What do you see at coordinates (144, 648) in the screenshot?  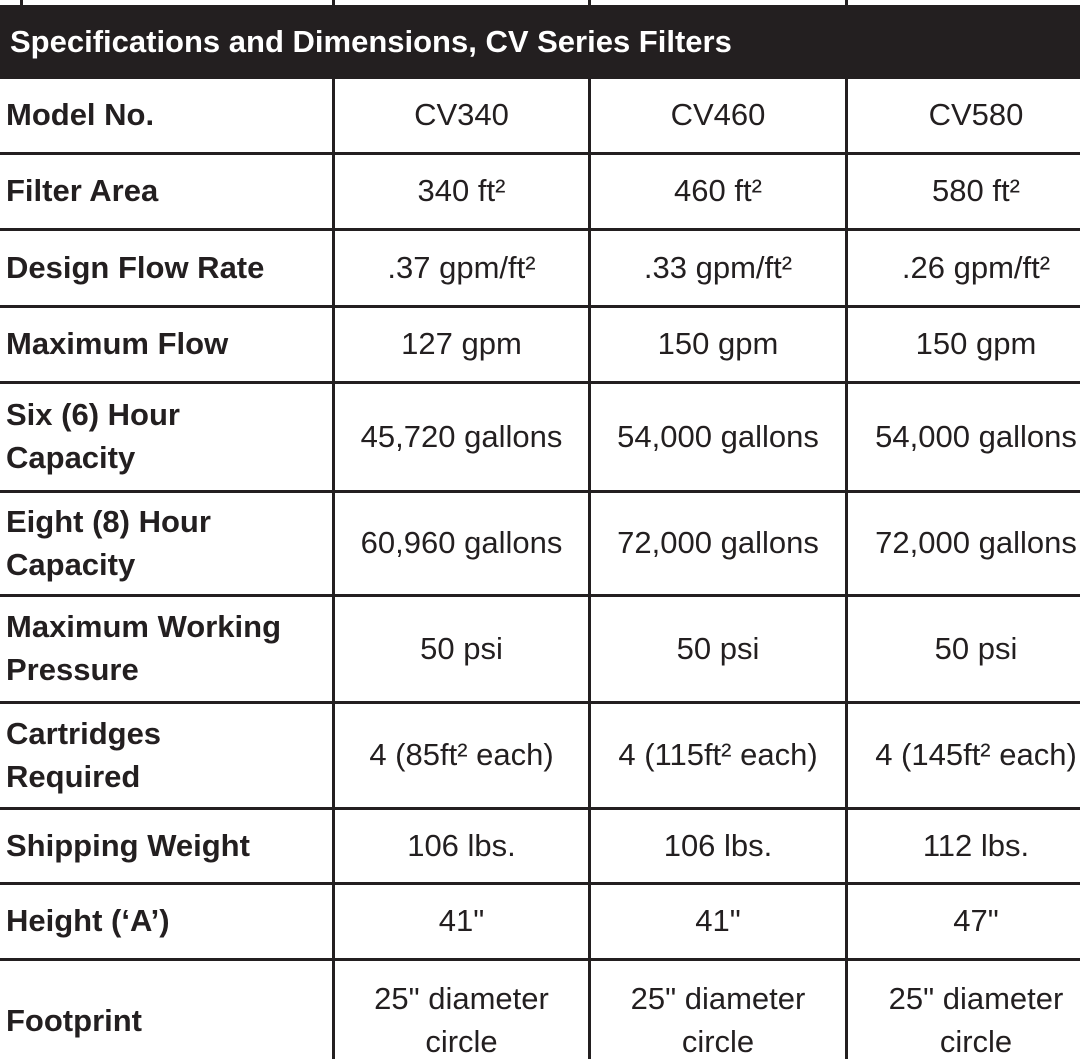 I see `row-label: Maximum Working Pressure` at bounding box center [144, 648].